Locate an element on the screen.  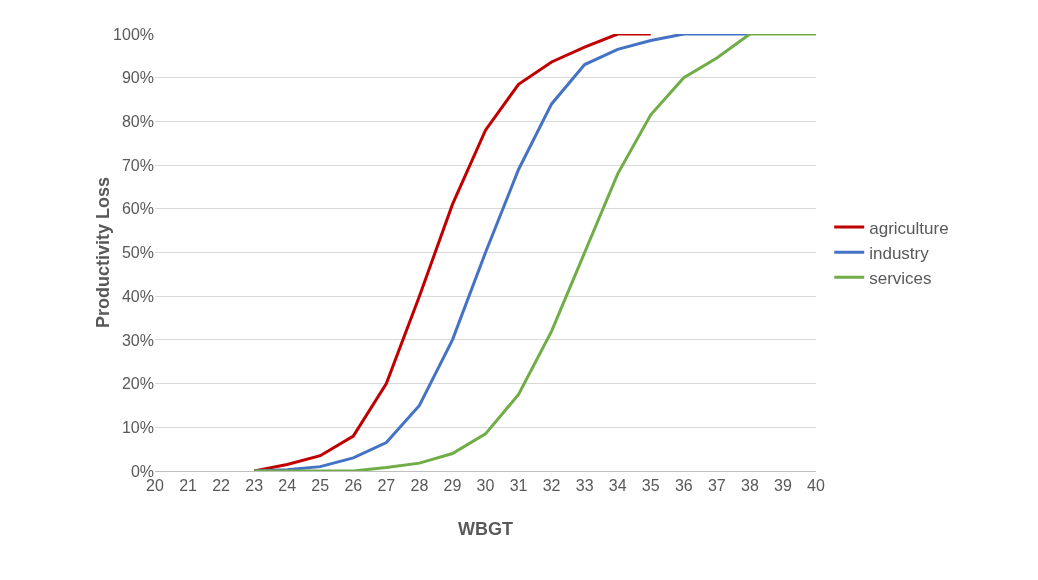
y-tick-label: 60% is located at coordinates (137, 209).